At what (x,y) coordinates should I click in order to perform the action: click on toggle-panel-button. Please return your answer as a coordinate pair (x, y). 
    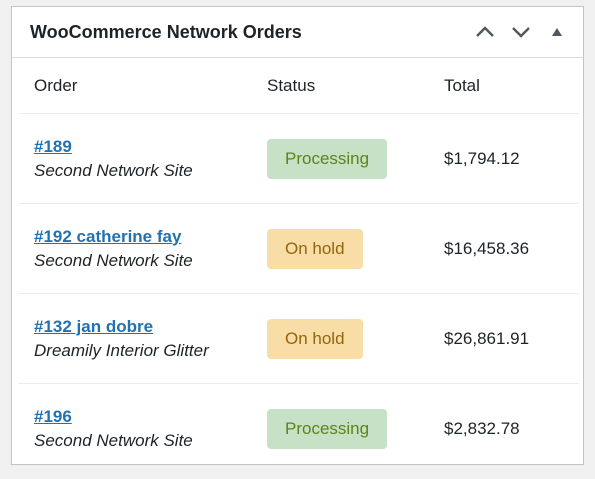
    Looking at the image, I should click on (557, 32).